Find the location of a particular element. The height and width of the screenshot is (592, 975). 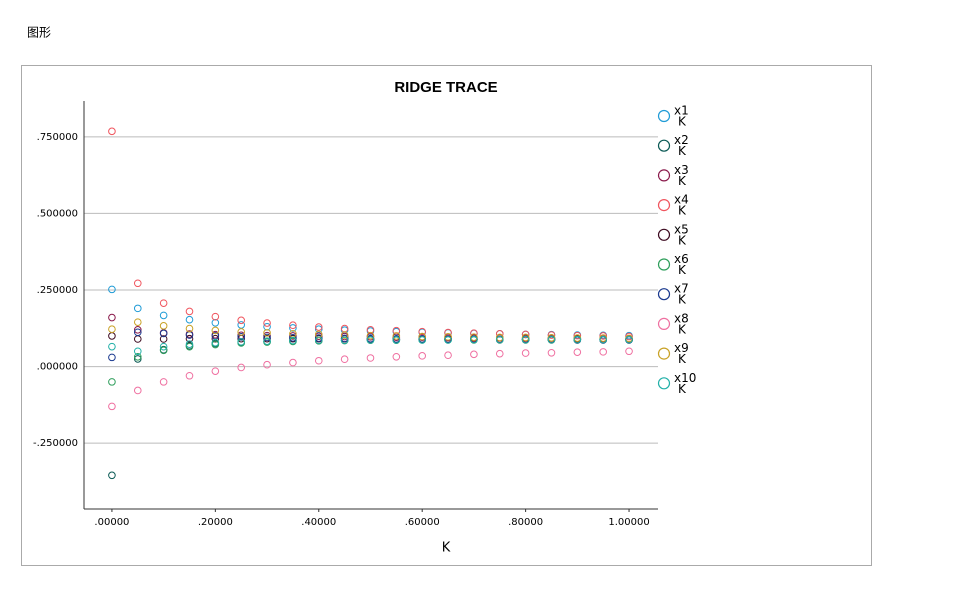

legend-label: x1 is located at coordinates (681, 111).